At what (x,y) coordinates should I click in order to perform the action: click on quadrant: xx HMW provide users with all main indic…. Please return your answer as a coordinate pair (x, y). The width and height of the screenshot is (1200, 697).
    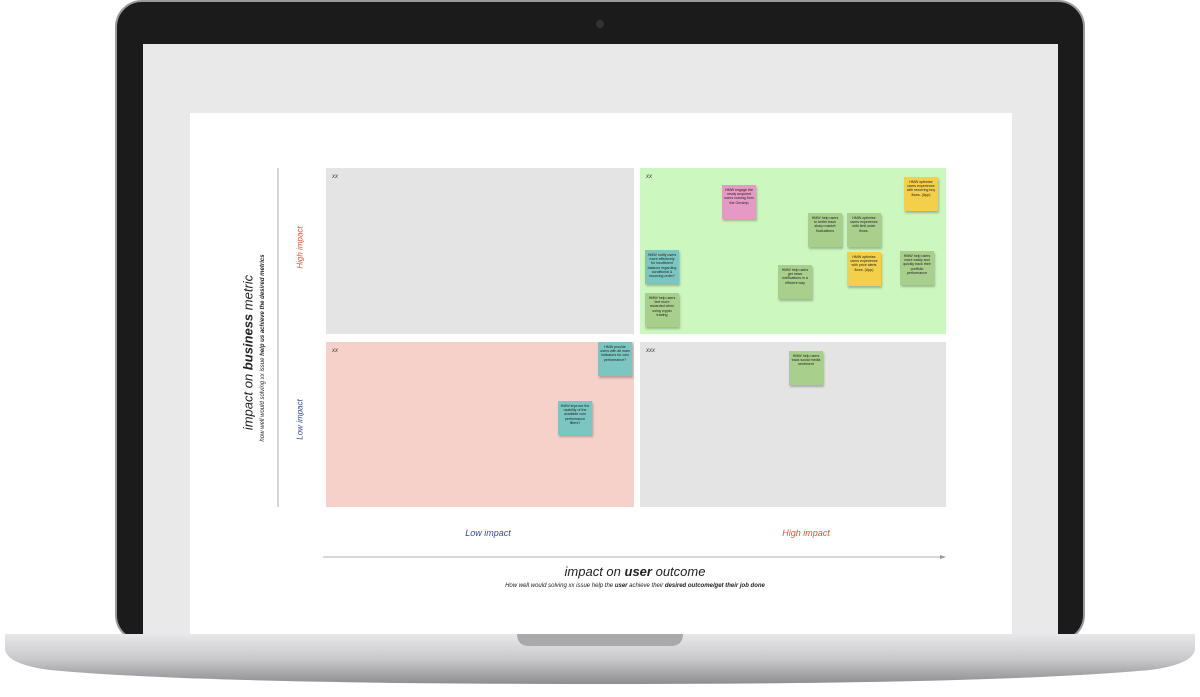
    Looking at the image, I should click on (480, 424).